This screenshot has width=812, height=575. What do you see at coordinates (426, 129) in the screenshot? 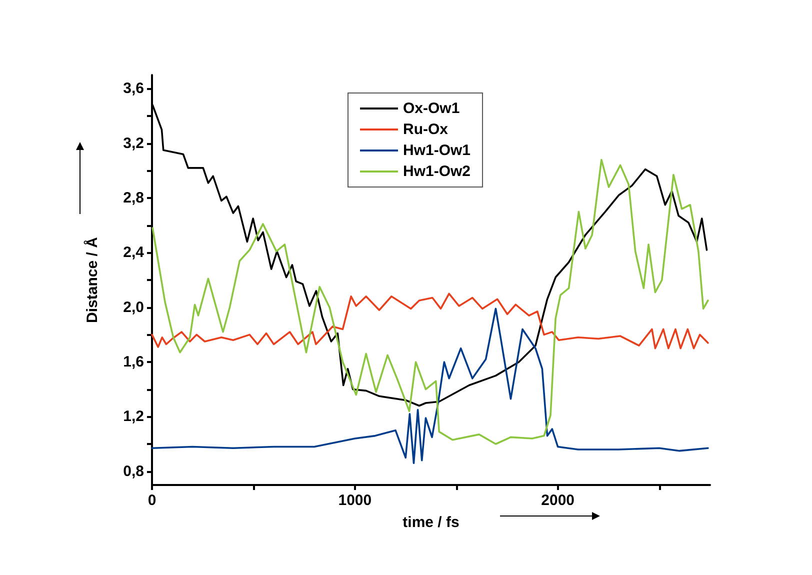
I see `legend-label: Ru-Ox` at bounding box center [426, 129].